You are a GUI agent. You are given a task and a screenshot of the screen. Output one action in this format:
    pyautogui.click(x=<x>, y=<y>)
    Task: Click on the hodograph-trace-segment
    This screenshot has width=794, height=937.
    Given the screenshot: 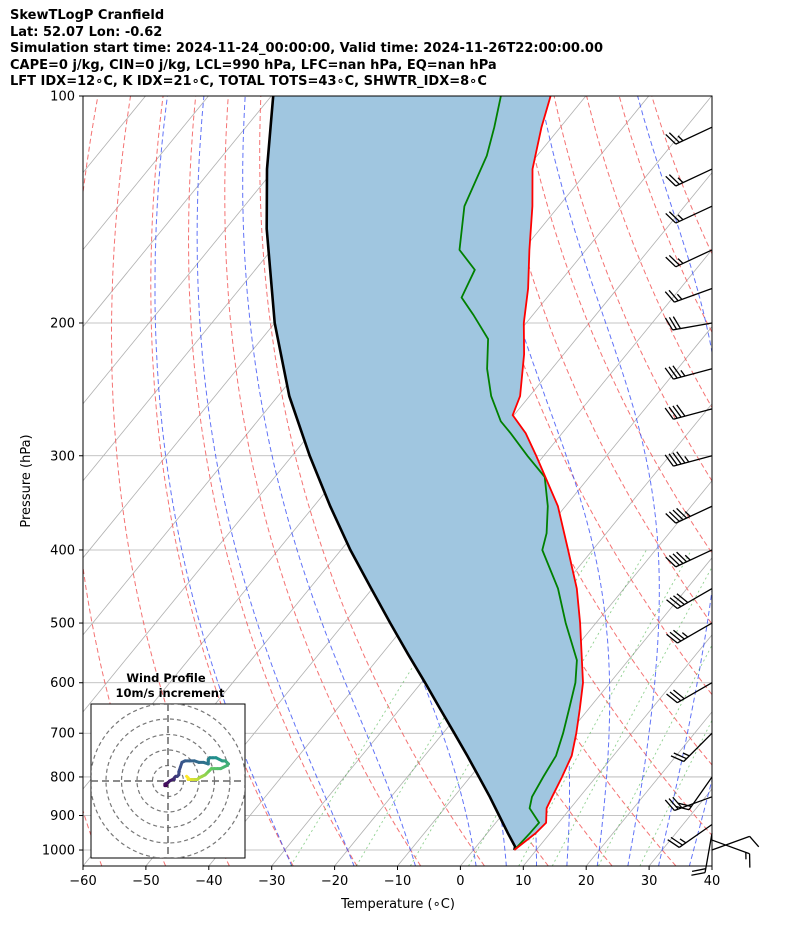 What is the action you would take?
    pyautogui.click(x=187, y=777)
    